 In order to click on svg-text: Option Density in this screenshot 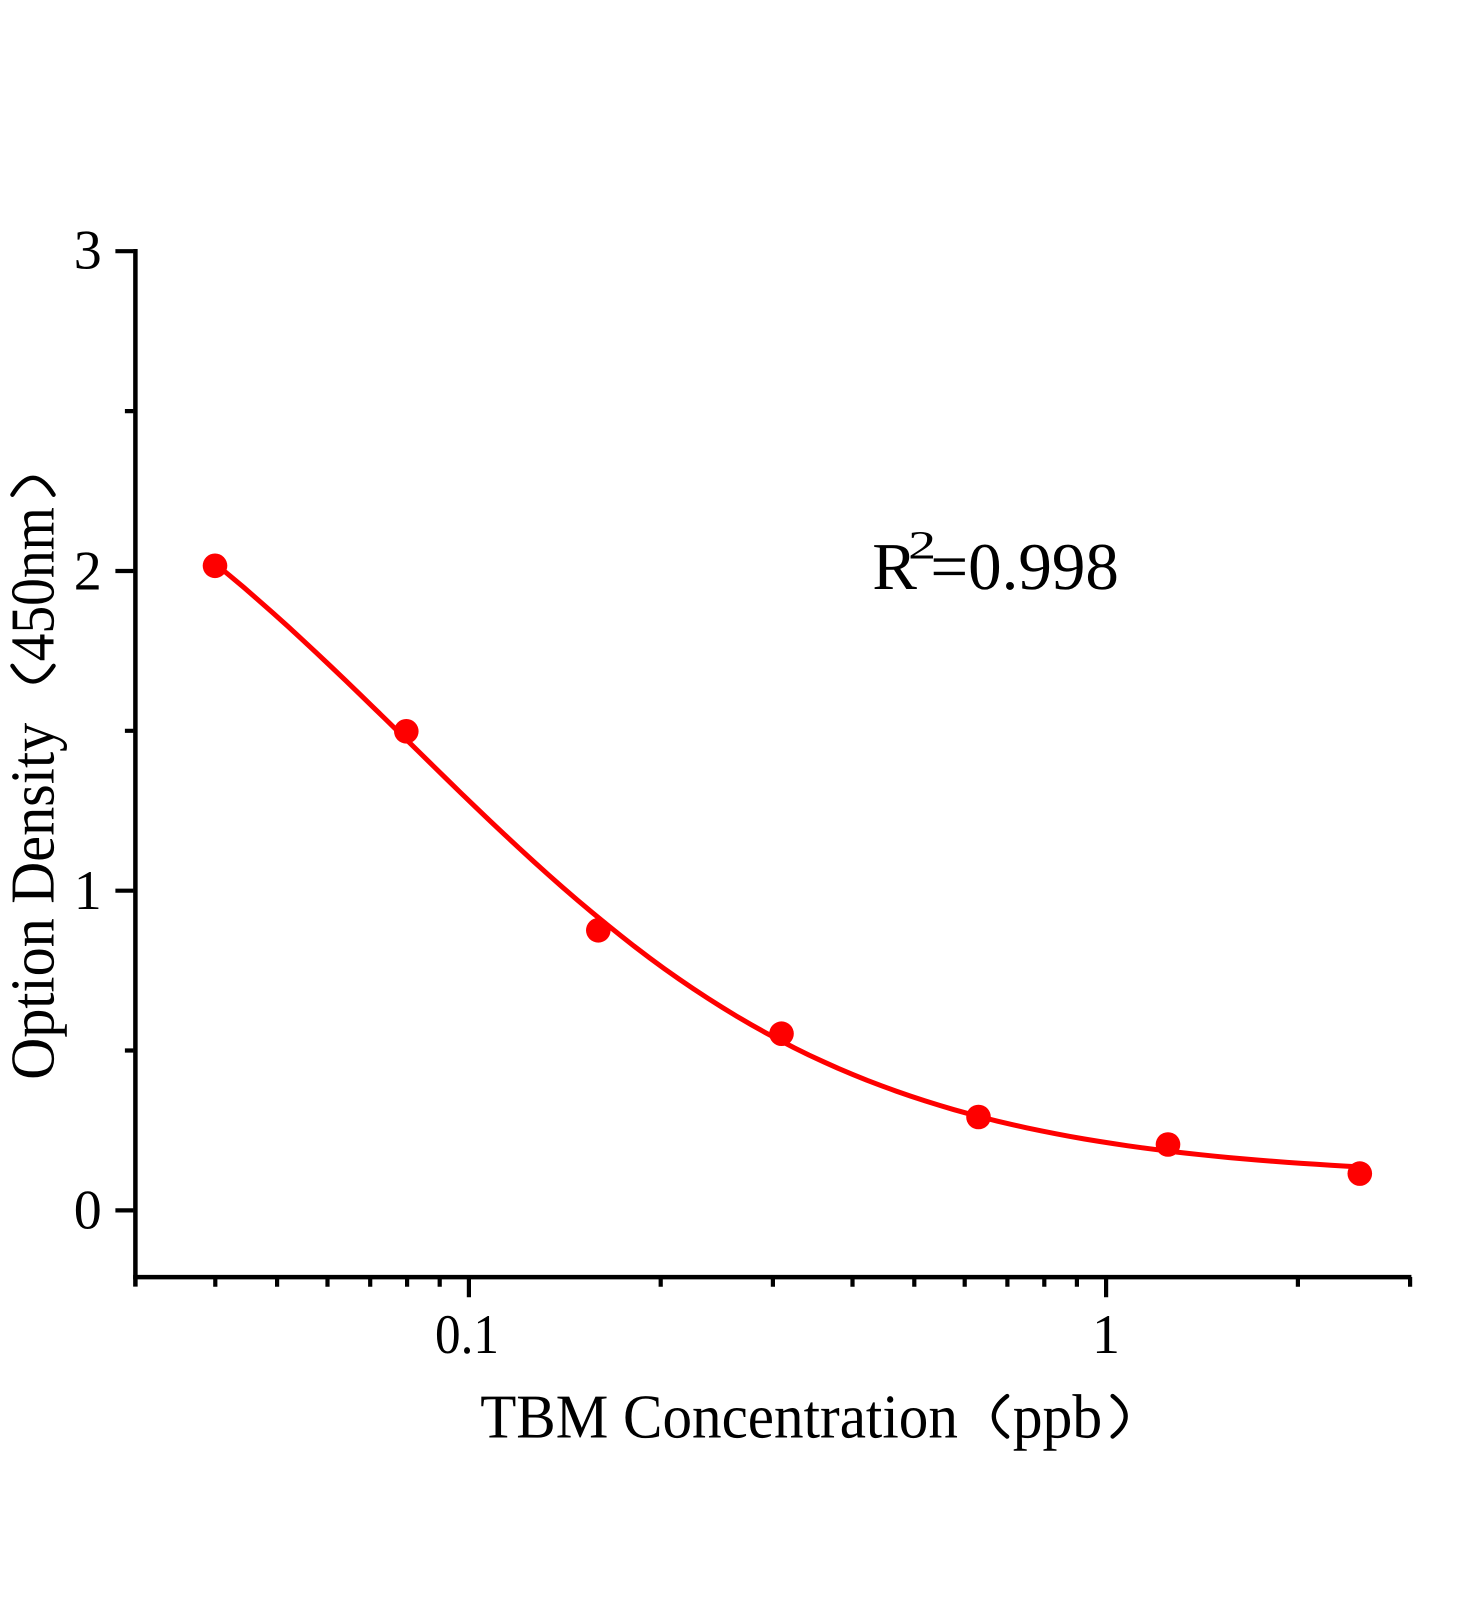, I will do `click(33, 901)`.